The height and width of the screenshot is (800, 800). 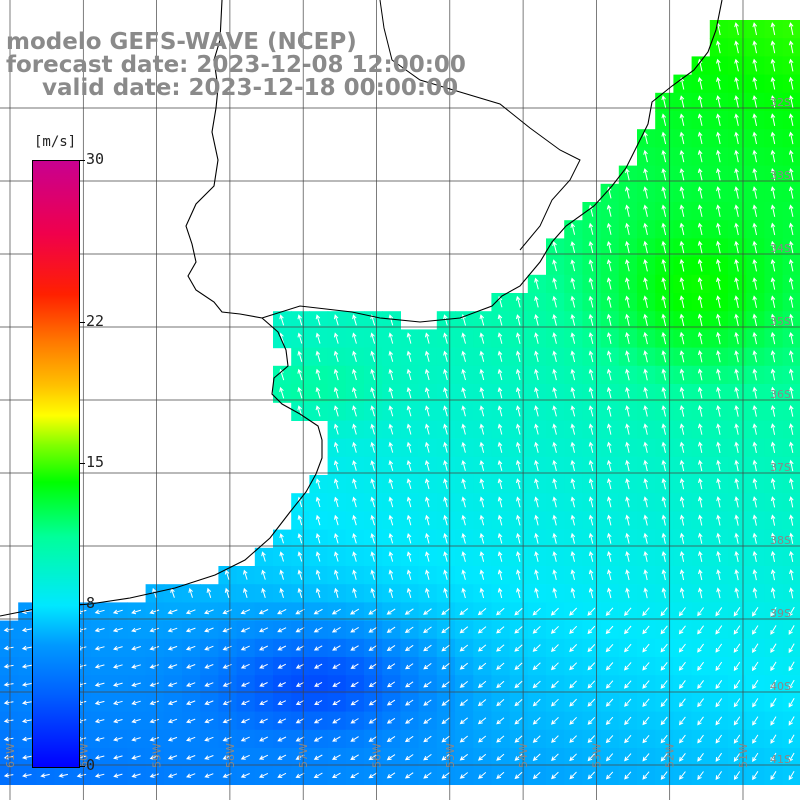 What do you see at coordinates (83, 755) in the screenshot?
I see `longitude-label: 60W` at bounding box center [83, 755].